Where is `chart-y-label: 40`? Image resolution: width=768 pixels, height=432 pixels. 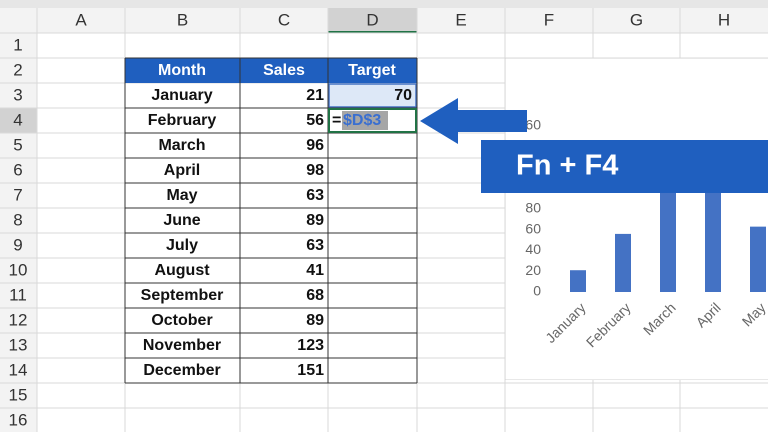
chart-y-label: 40 is located at coordinates (533, 249).